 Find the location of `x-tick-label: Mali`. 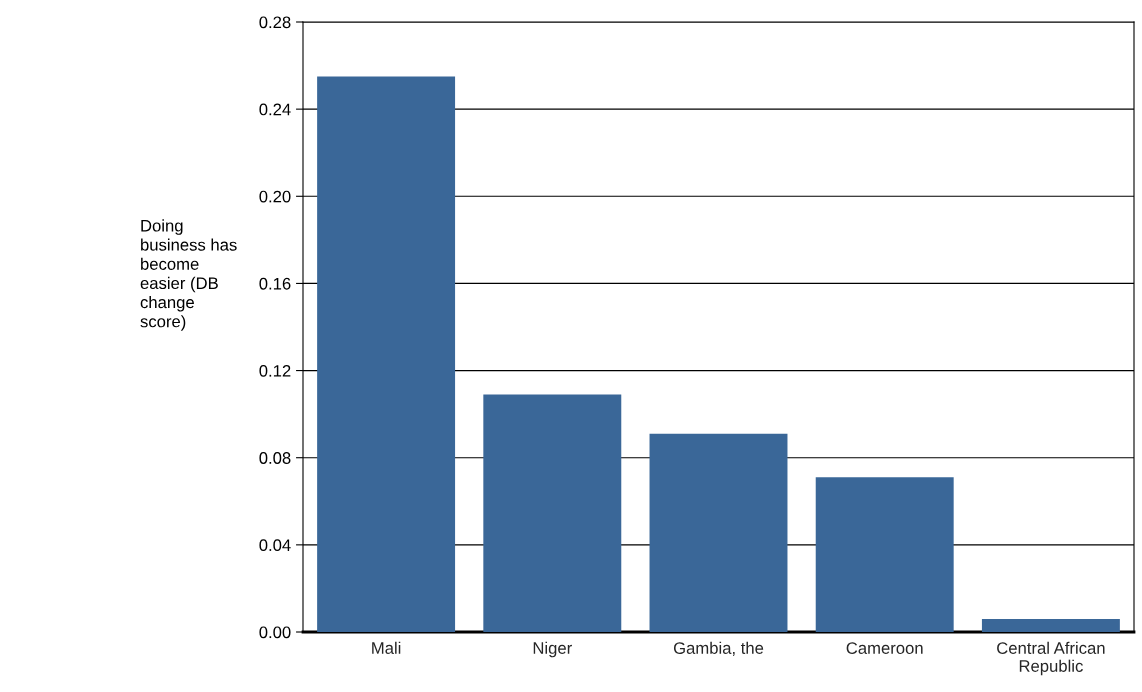

x-tick-label: Mali is located at coordinates (386, 647).